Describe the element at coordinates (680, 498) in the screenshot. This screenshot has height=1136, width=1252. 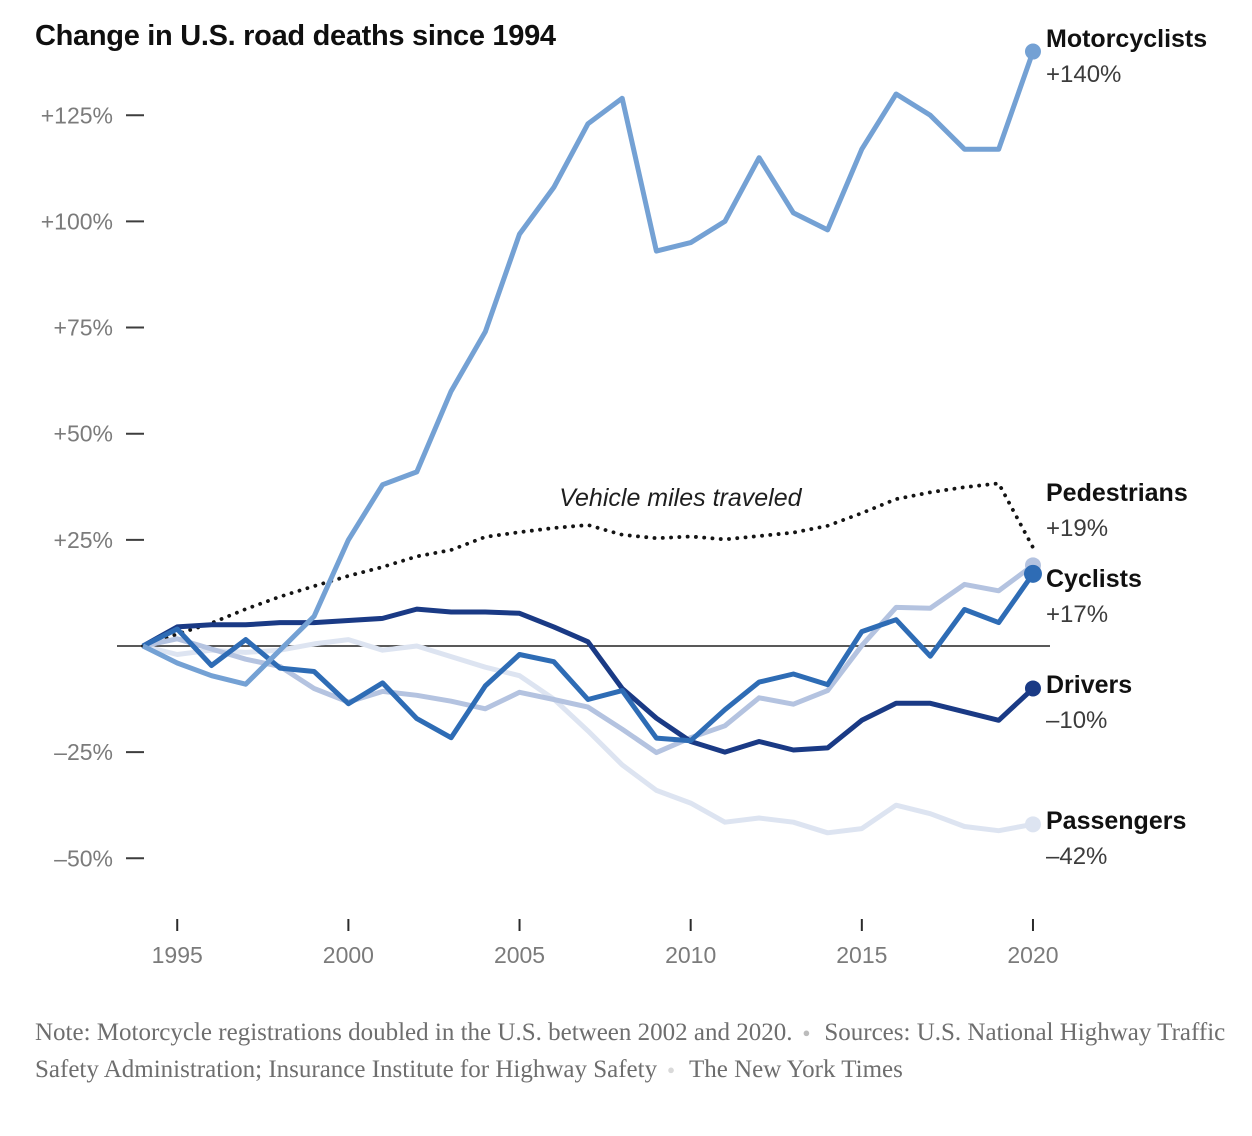
I see `vmt-annotation-label: Vehicle miles traveled` at that location.